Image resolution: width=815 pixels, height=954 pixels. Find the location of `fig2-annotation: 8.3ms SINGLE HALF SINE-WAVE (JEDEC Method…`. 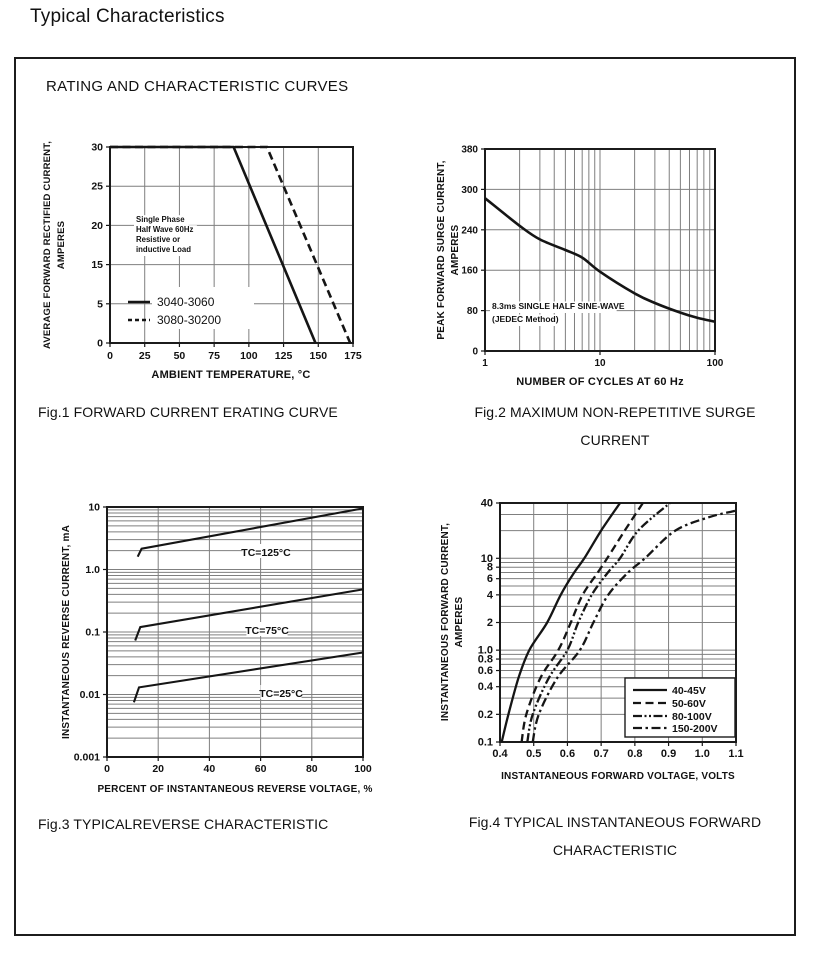

fig2-annotation: 8.3ms SINGLE HALF SINE-WAVE (JEDEC Method… is located at coordinates (557, 313).